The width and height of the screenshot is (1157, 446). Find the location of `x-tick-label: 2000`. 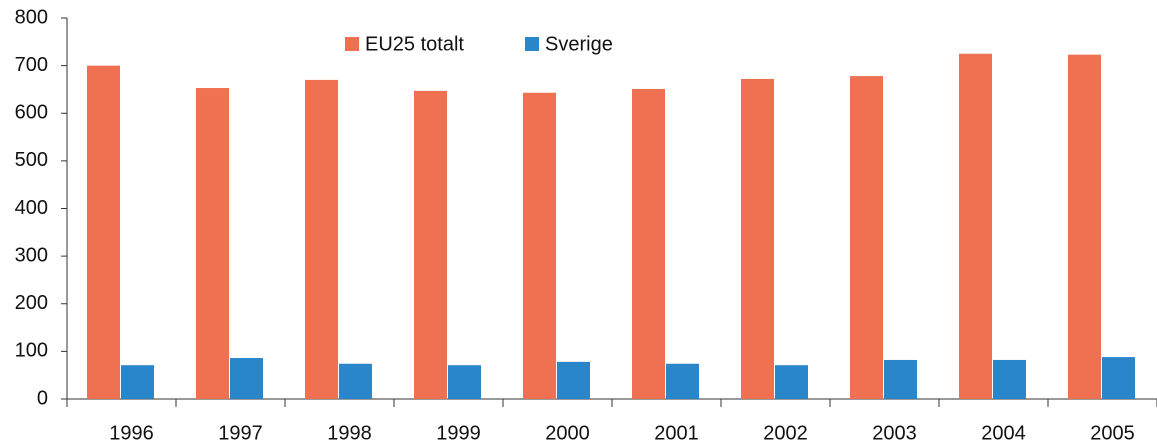

x-tick-label: 2000 is located at coordinates (567, 433).